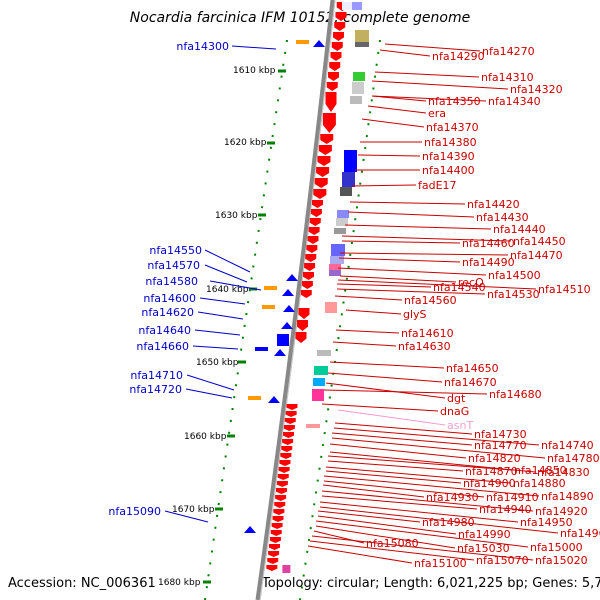  I want to click on gene-label: nfa14990, so click(484, 534).